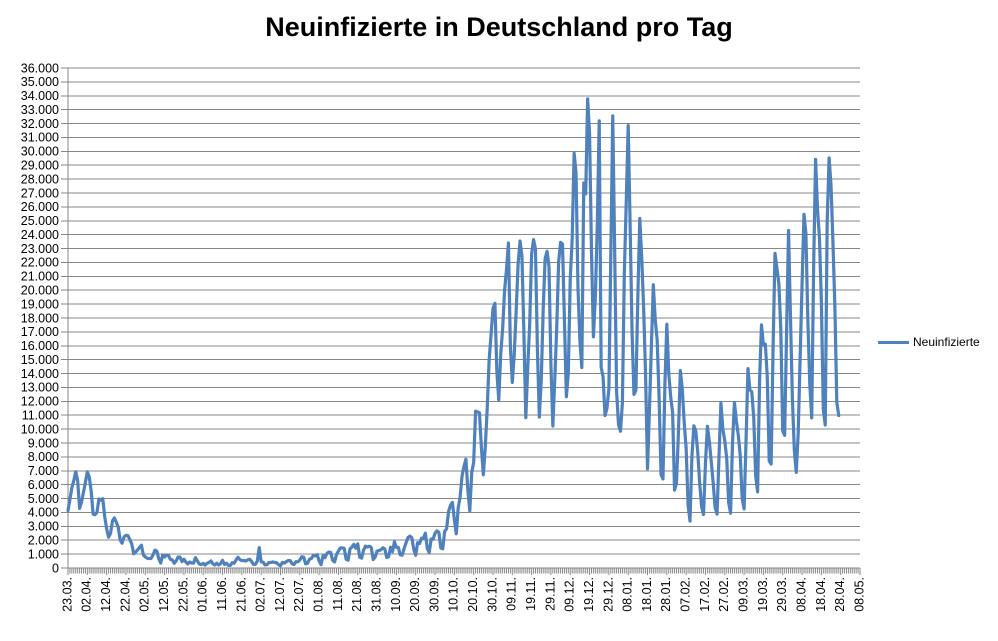 Image resolution: width=998 pixels, height=641 pixels. I want to click on x-tick-label: 29.11., so click(550, 594).